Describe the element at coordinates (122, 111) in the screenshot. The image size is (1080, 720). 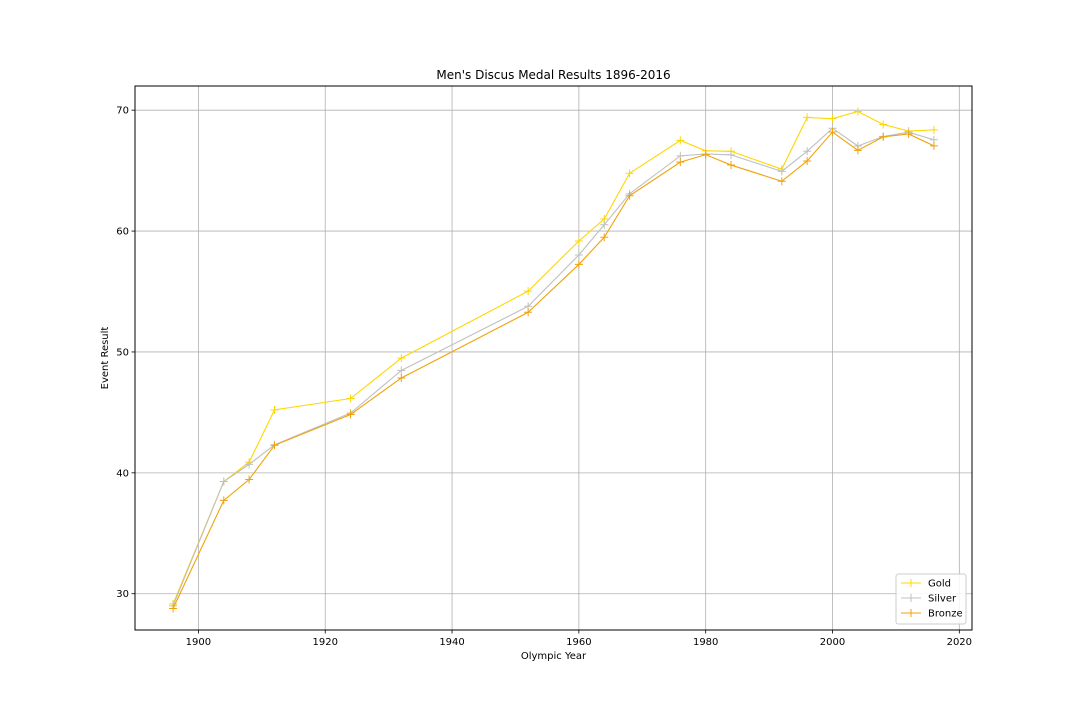
I see `y-tick-label: 70` at that location.